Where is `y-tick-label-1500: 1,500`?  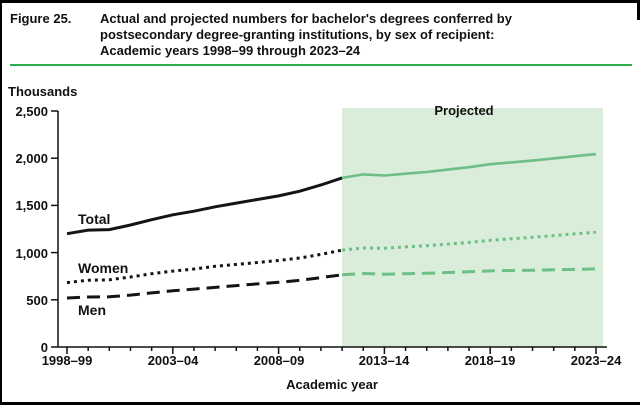 y-tick-label-1500: 1,500 is located at coordinates (31, 205).